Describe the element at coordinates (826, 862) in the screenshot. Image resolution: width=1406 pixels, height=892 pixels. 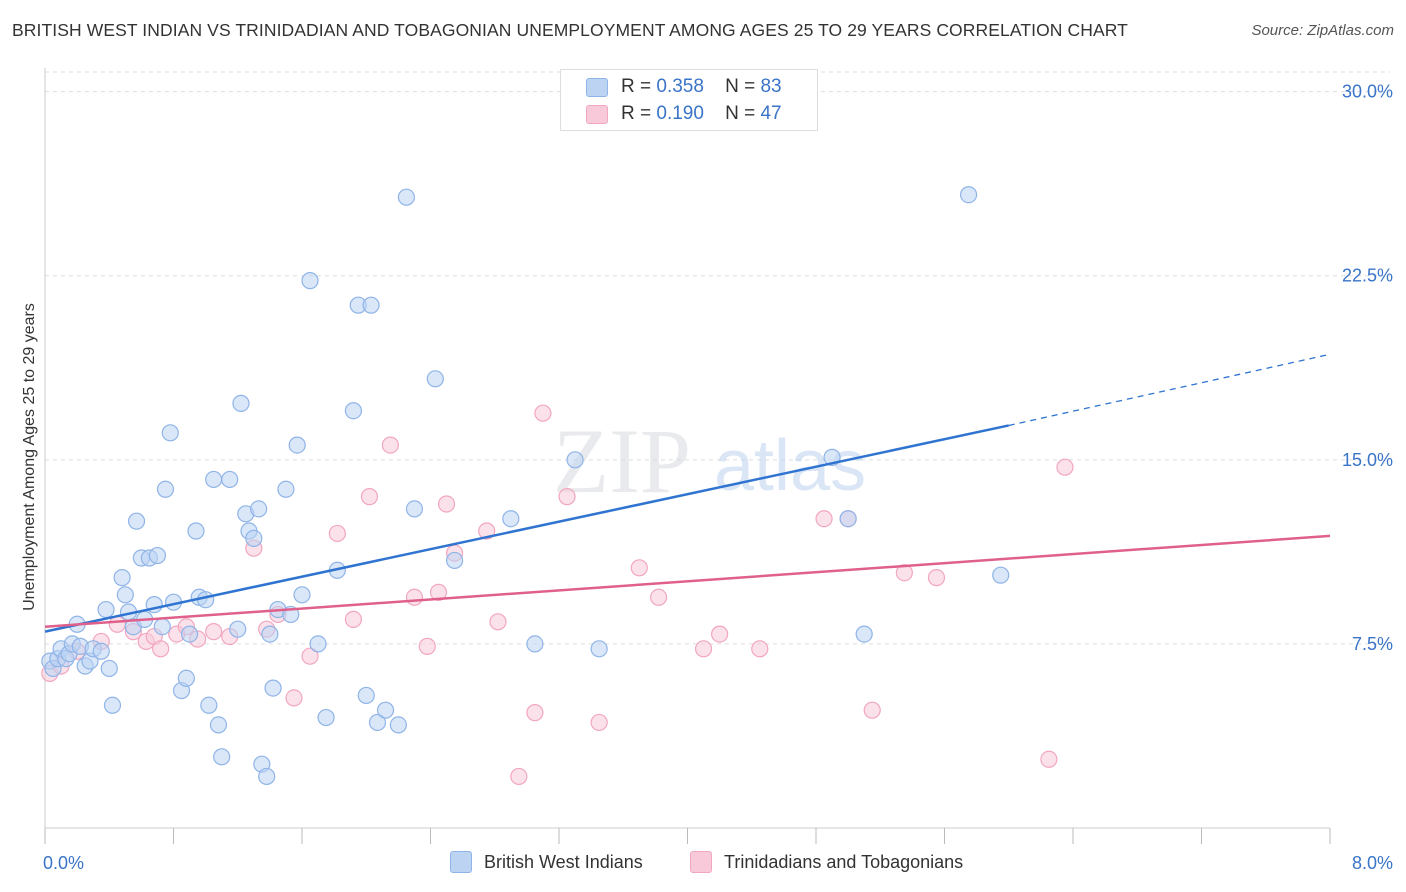
I see `legend-item-trinidadians: Trinidadians and Tobagonians` at that location.